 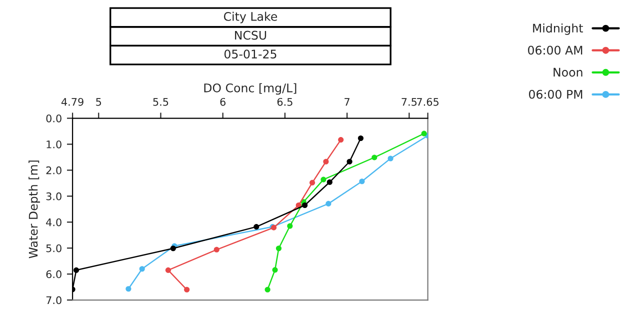 I want to click on x-tick-label: 7.5, so click(x=409, y=102).